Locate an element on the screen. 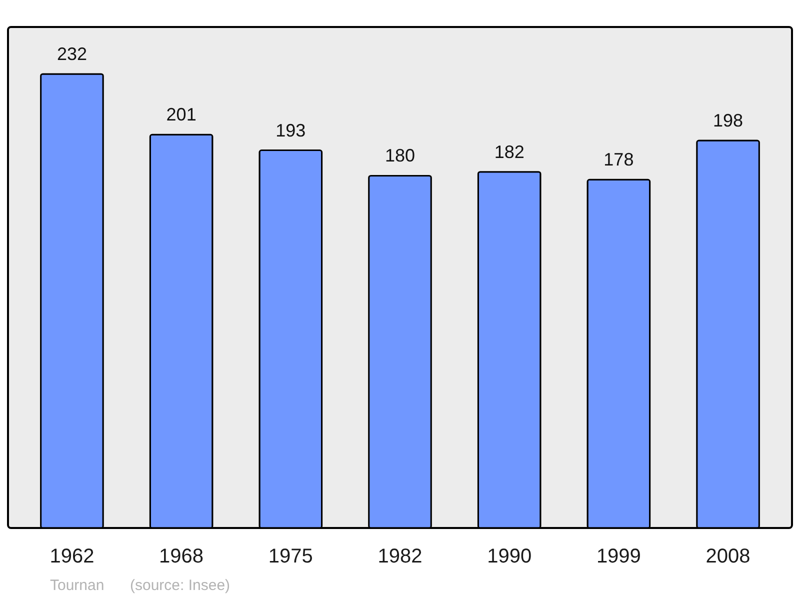  text: (source: Insee) is located at coordinates (180, 585).